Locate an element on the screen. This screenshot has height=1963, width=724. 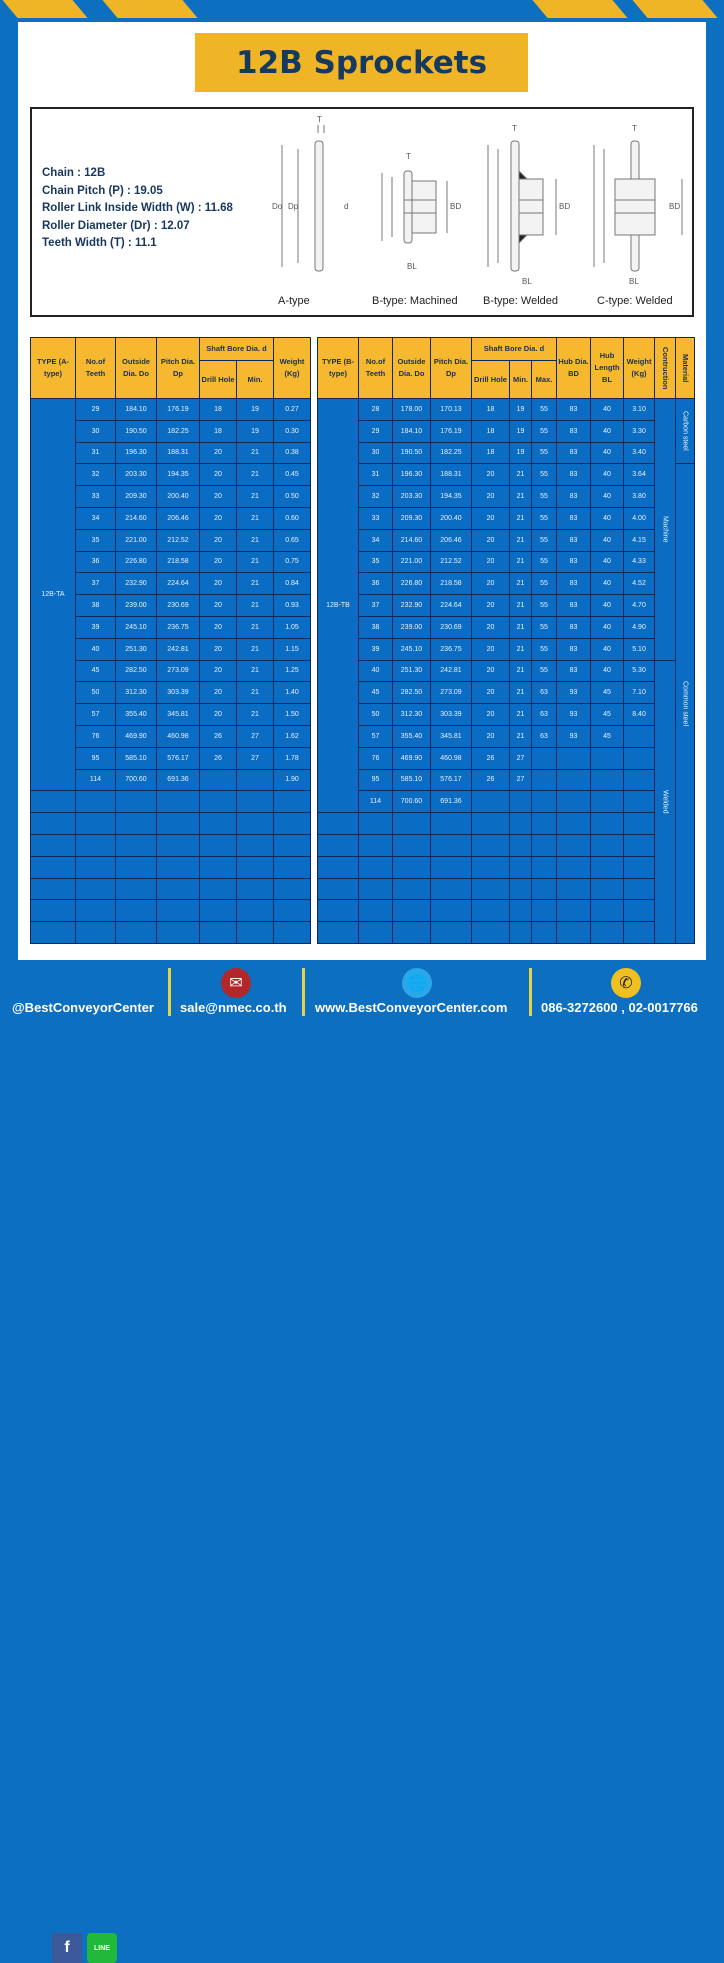
cell-outside-dia: 700.60 is located at coordinates (411, 802).